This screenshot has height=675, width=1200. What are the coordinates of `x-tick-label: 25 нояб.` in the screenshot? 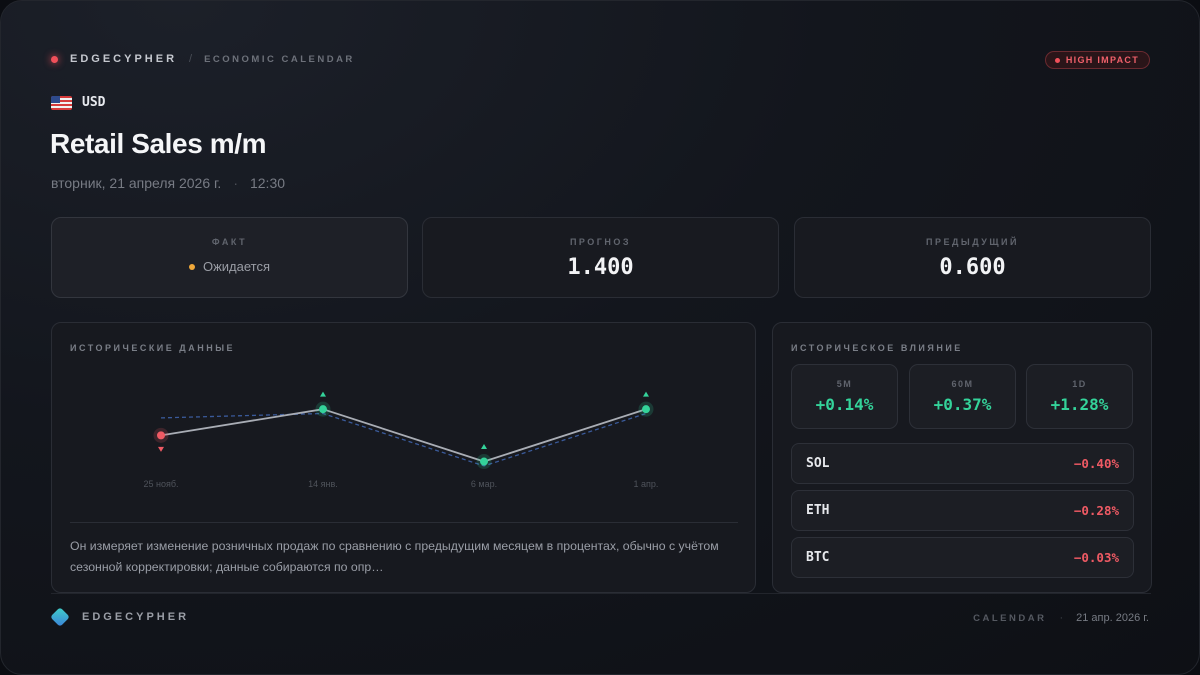 It's located at (160, 484).